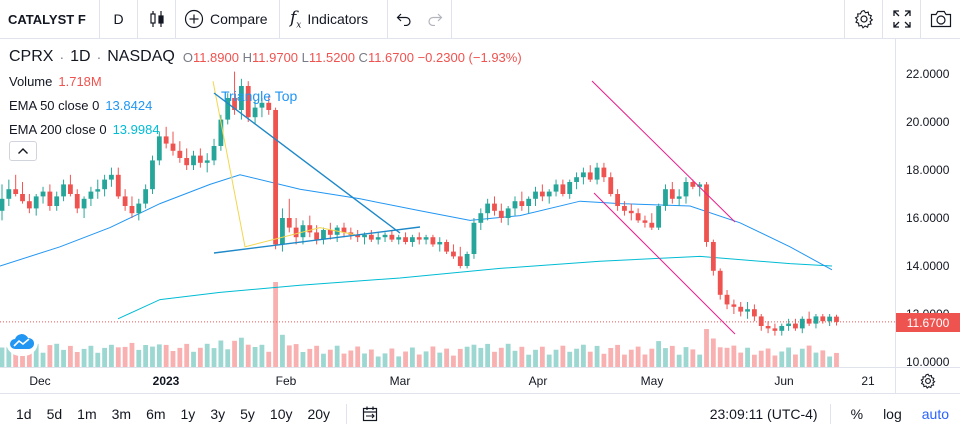  What do you see at coordinates (319, 414) in the screenshot?
I see `range-button-20y: 20y` at bounding box center [319, 414].